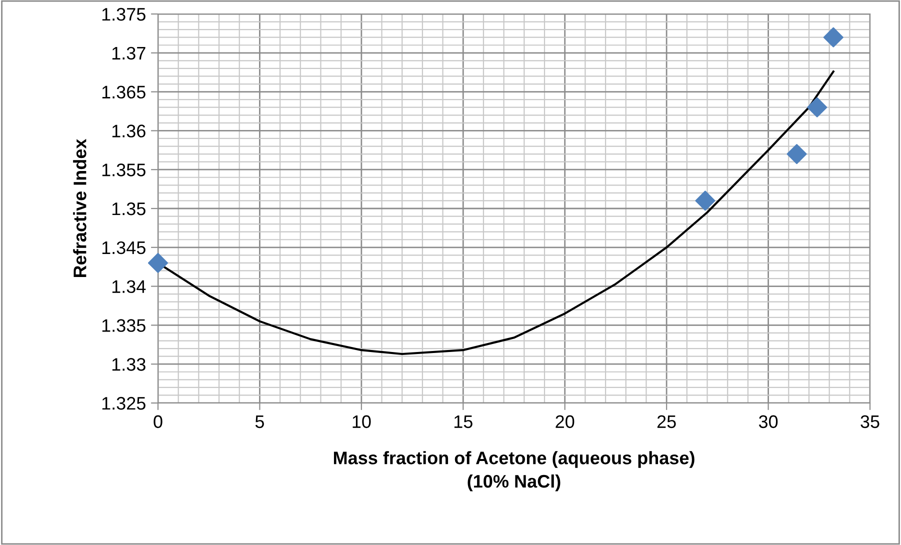 The height and width of the screenshot is (545, 901). Describe the element at coordinates (158, 421) in the screenshot. I see `x-tick-label: 0` at that location.